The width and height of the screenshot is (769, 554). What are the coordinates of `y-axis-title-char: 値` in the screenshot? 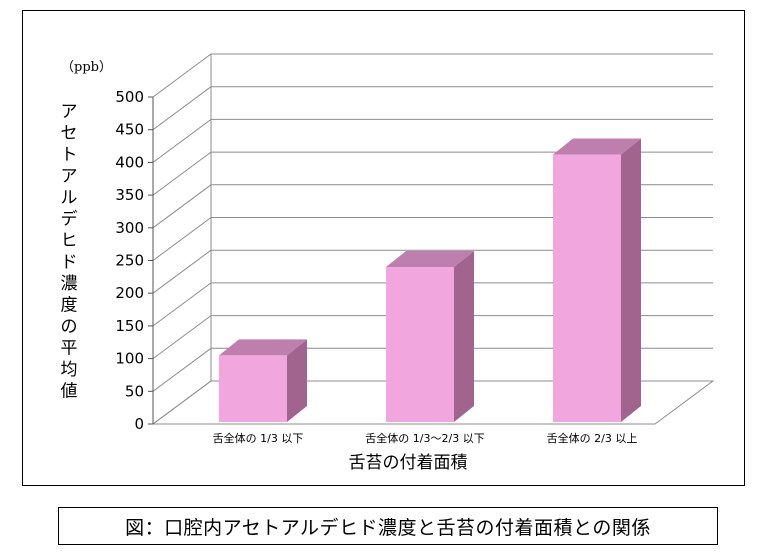 It's located at (69, 392).